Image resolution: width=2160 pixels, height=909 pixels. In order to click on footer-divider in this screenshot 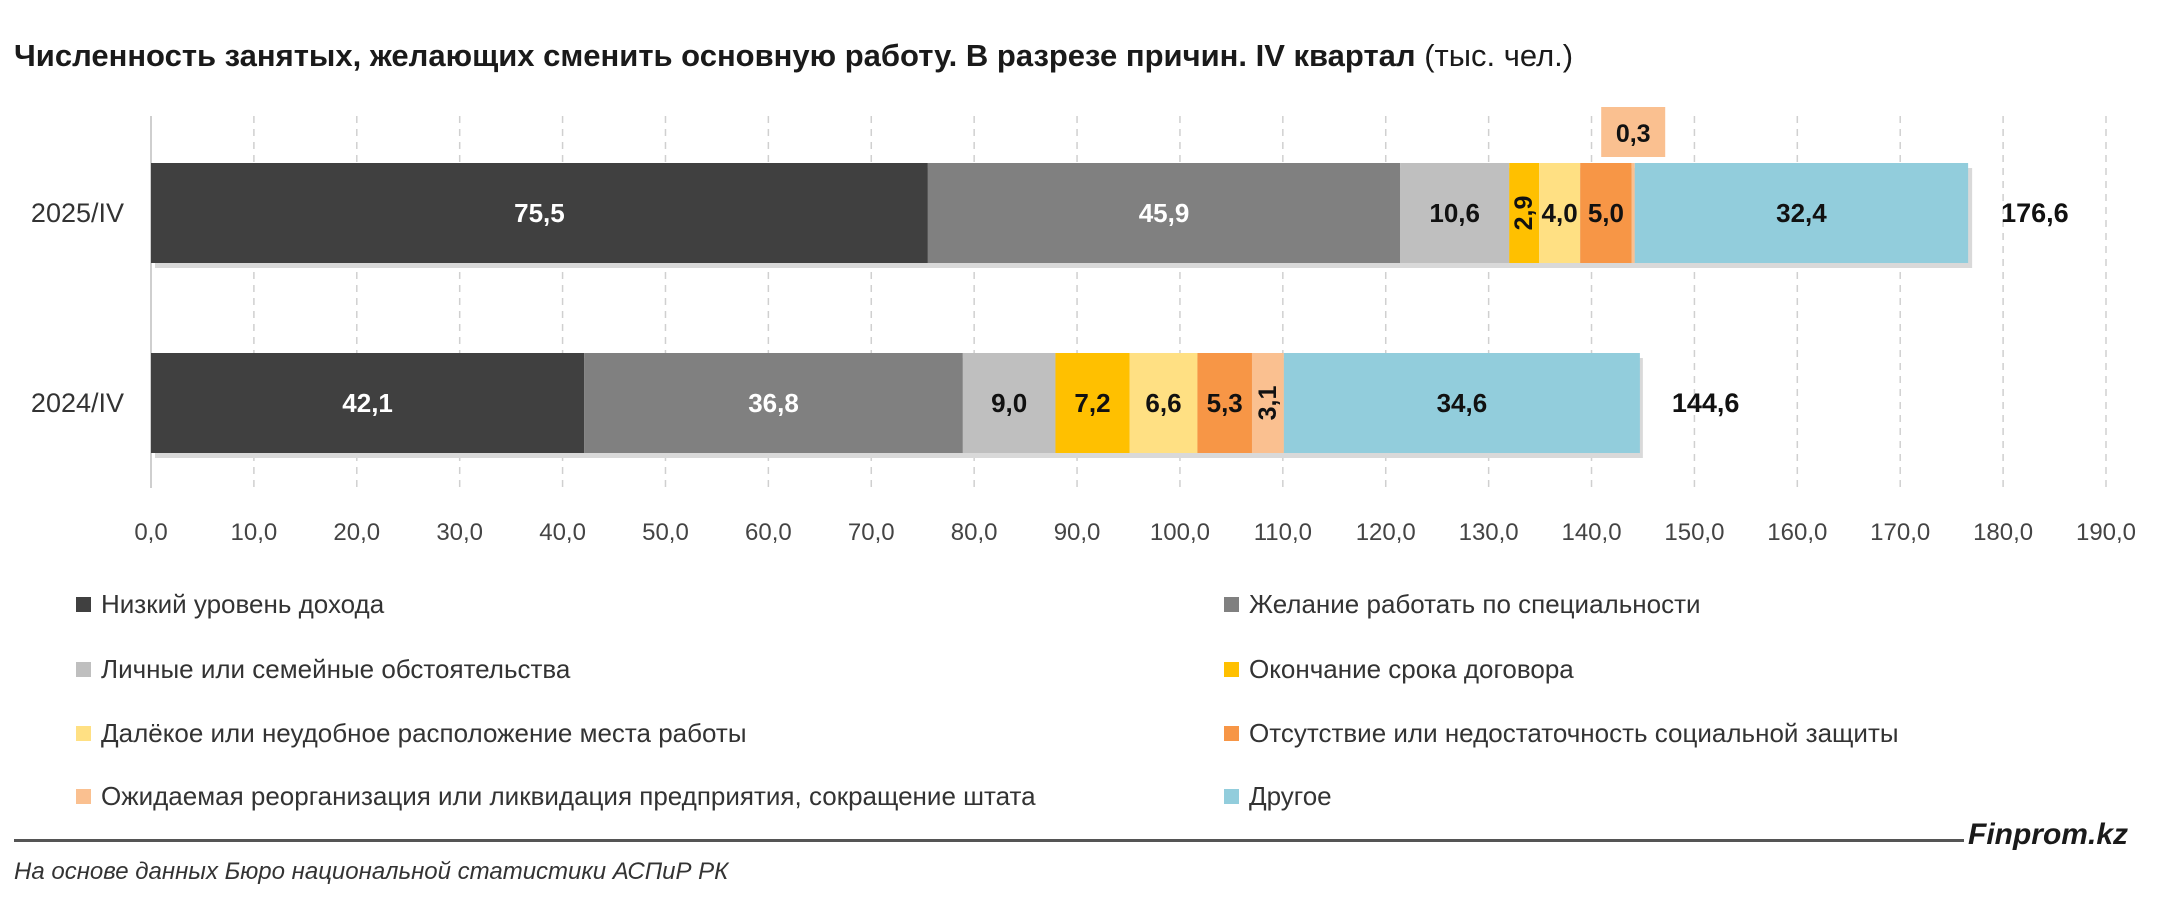, I will do `click(989, 840)`.